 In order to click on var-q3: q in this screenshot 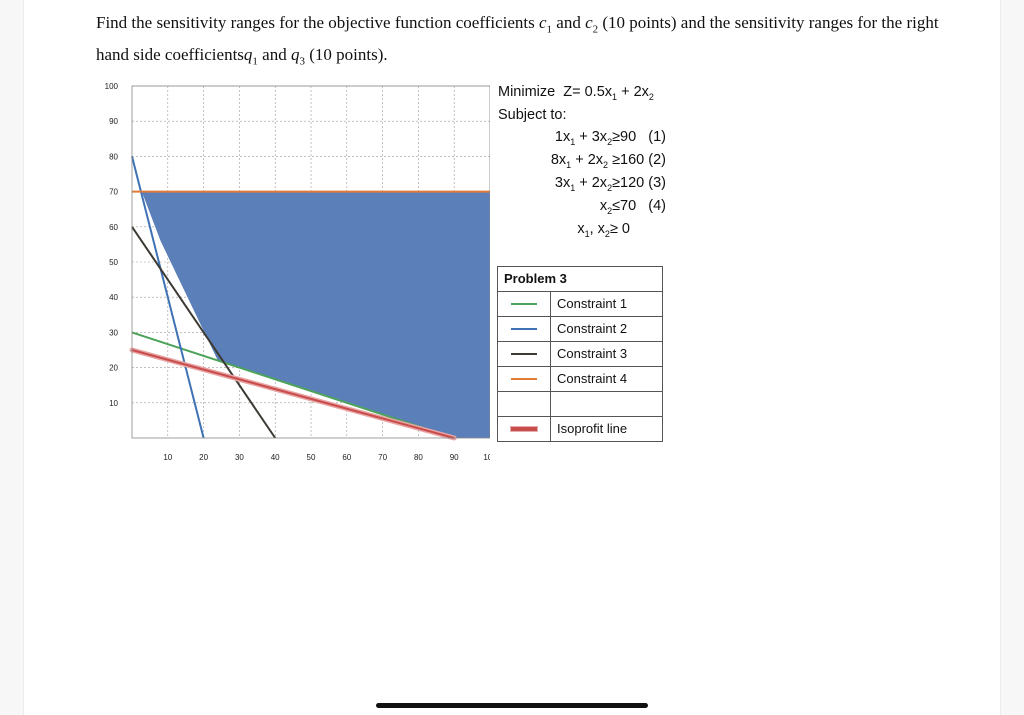, I will do `click(295, 55)`.